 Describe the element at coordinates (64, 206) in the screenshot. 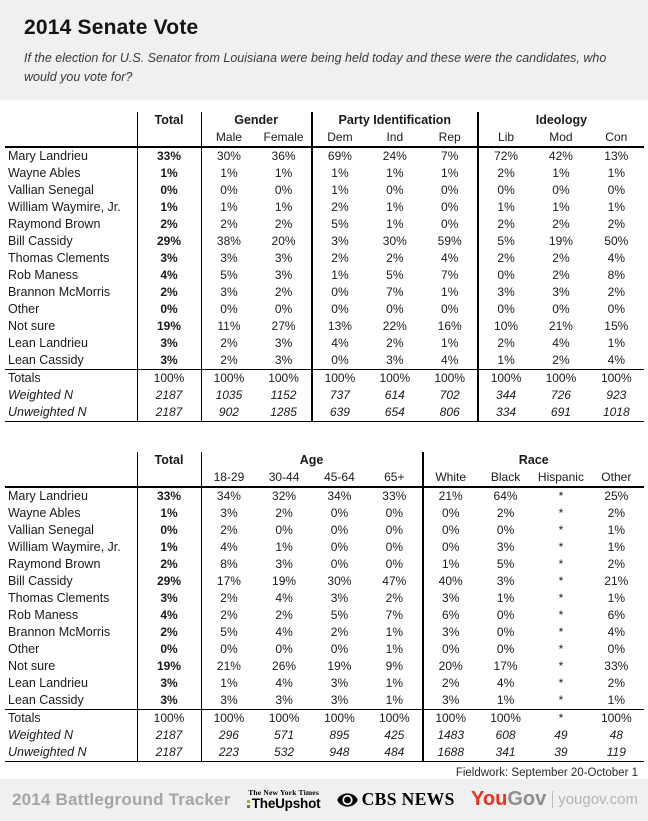

I see `row-label: William Waymire, Jr.` at that location.